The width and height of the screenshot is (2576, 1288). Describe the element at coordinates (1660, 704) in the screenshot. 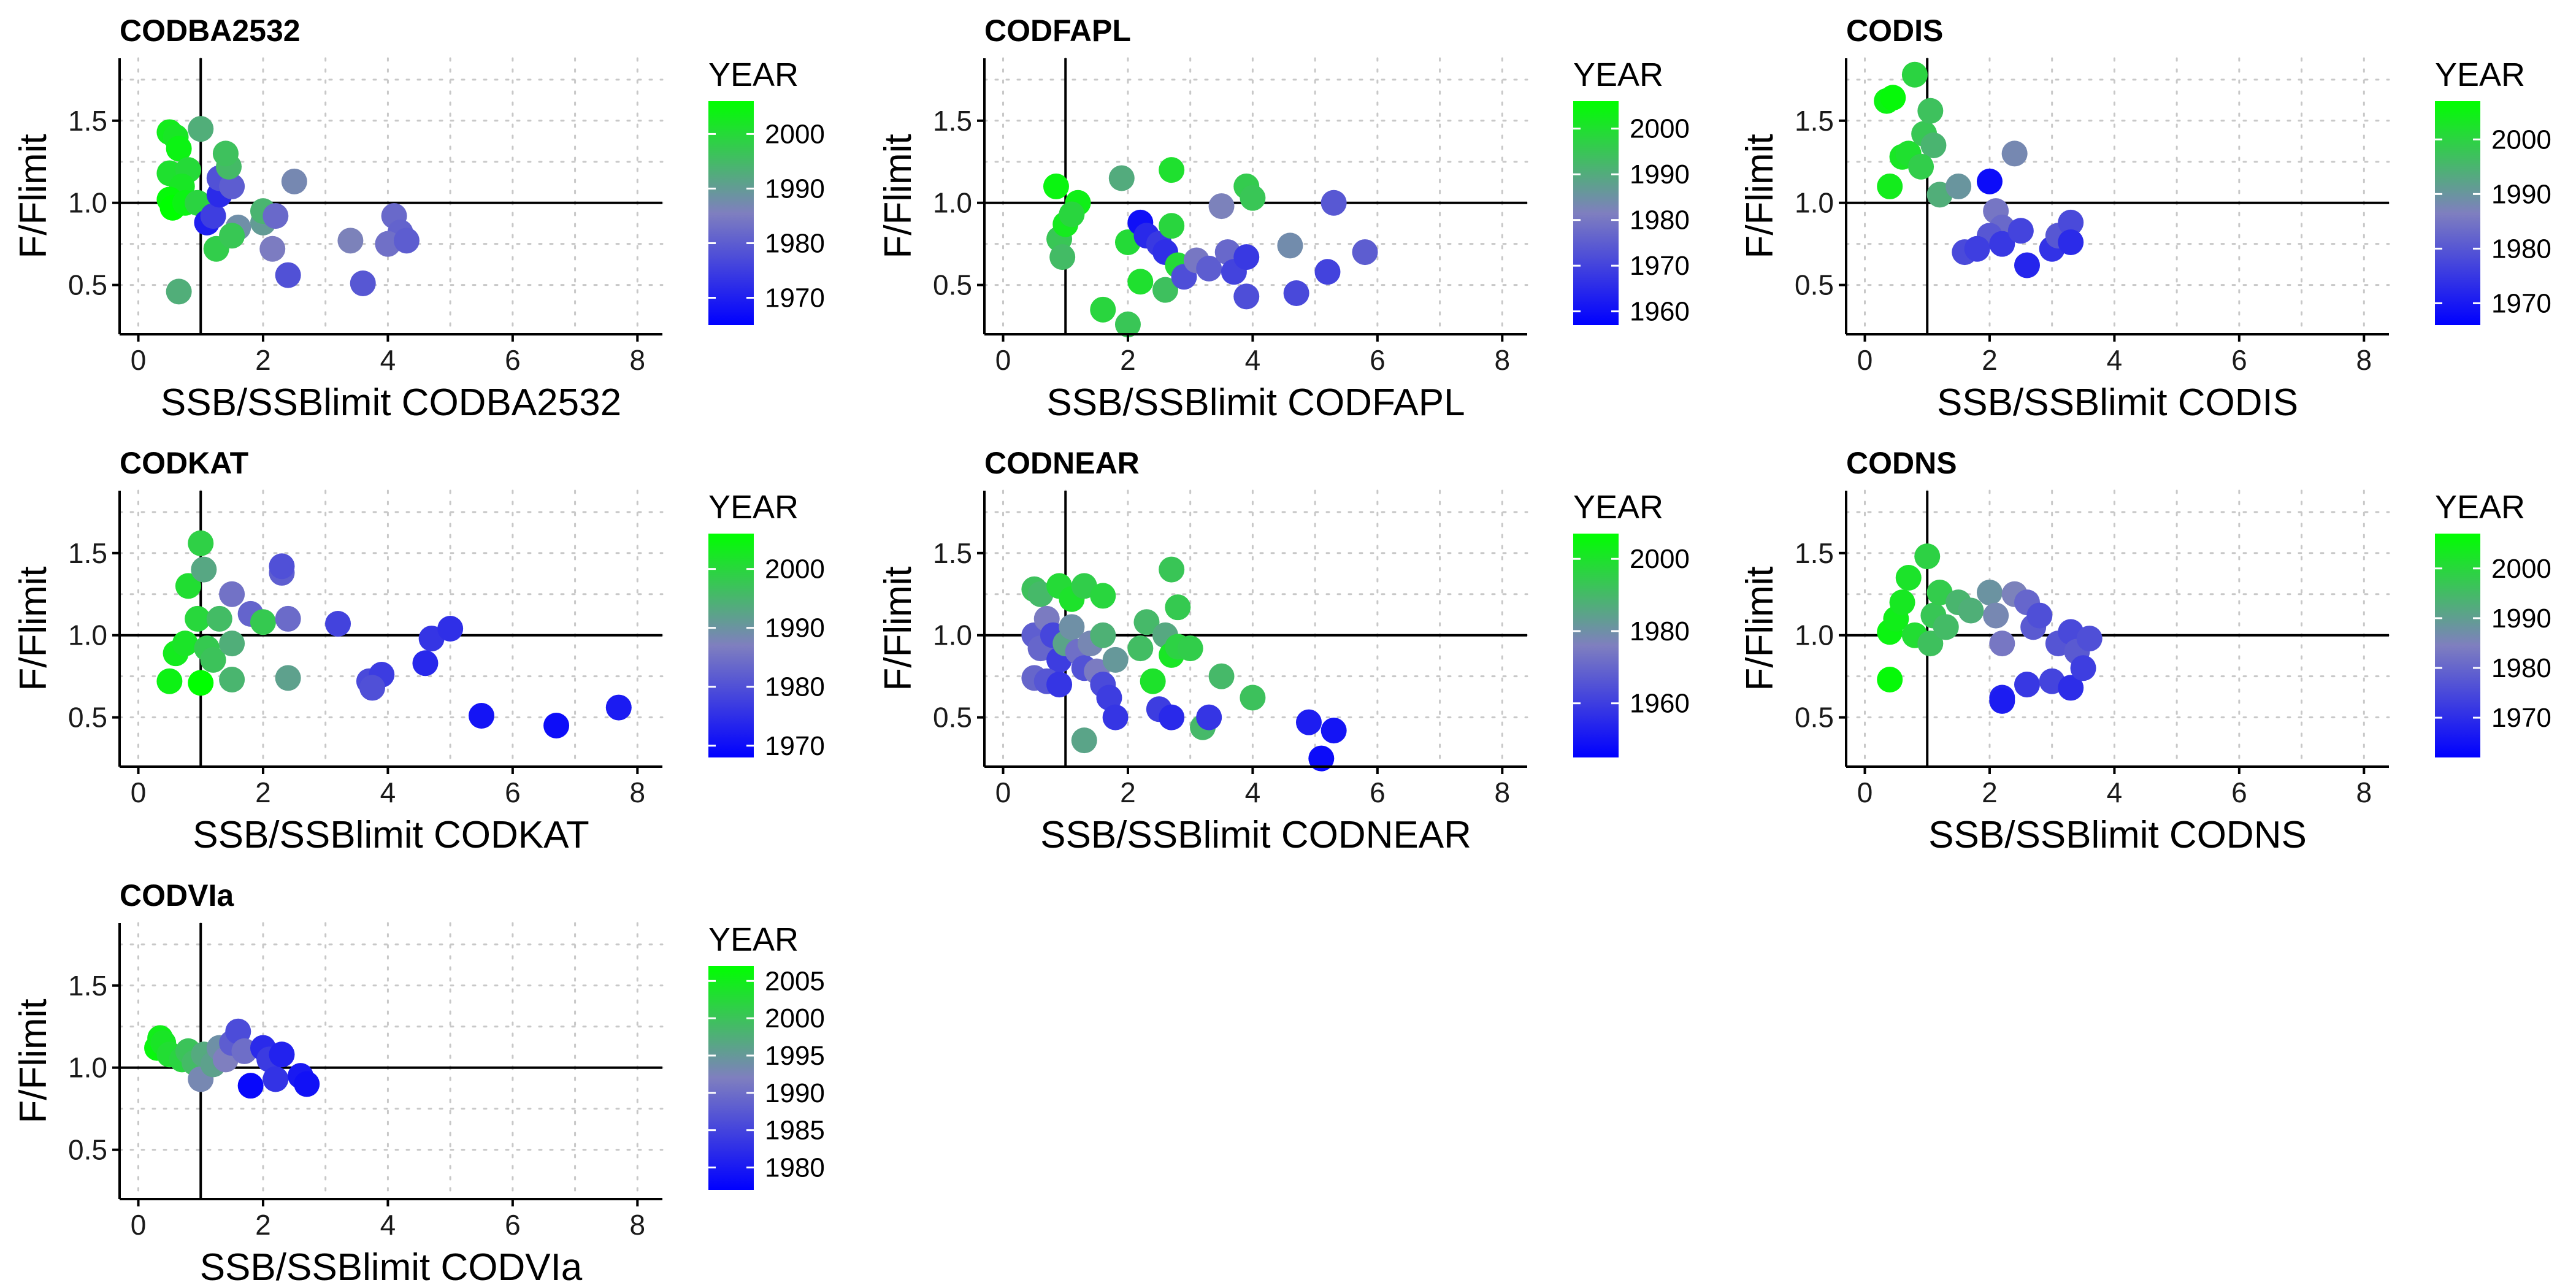

I see `legend-tick-label: 1960` at that location.